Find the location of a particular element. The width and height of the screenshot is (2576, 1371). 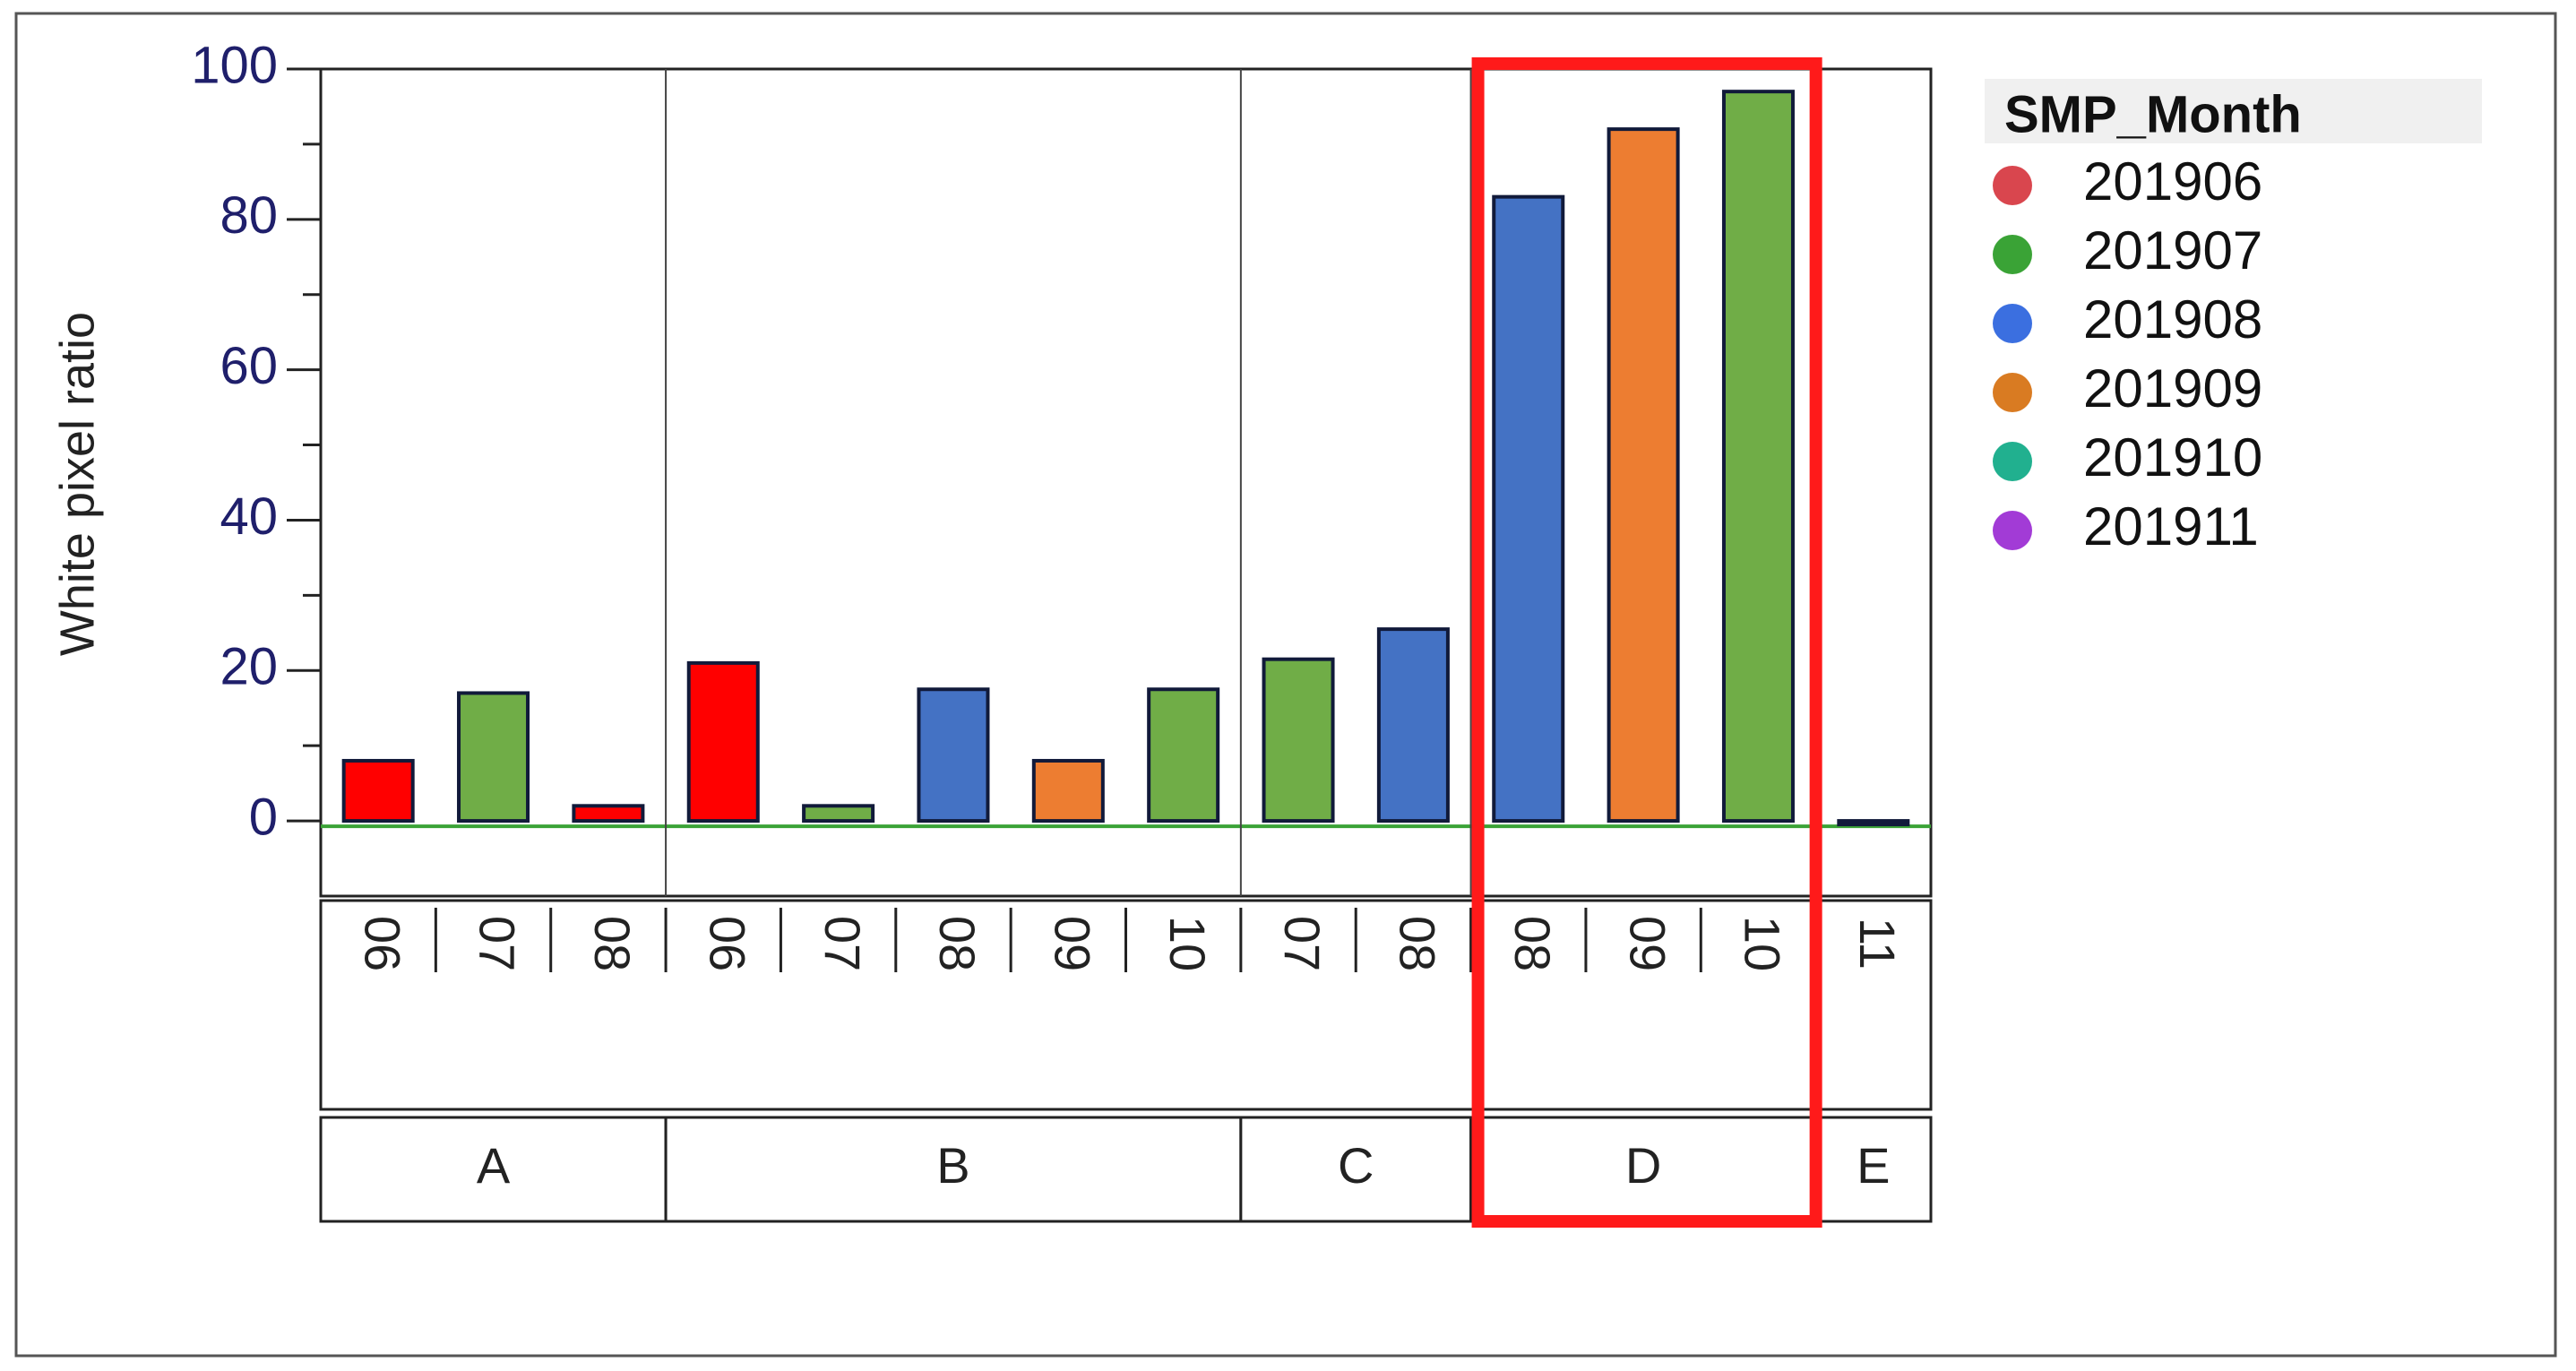

highlight-box is located at coordinates (1646, 643).